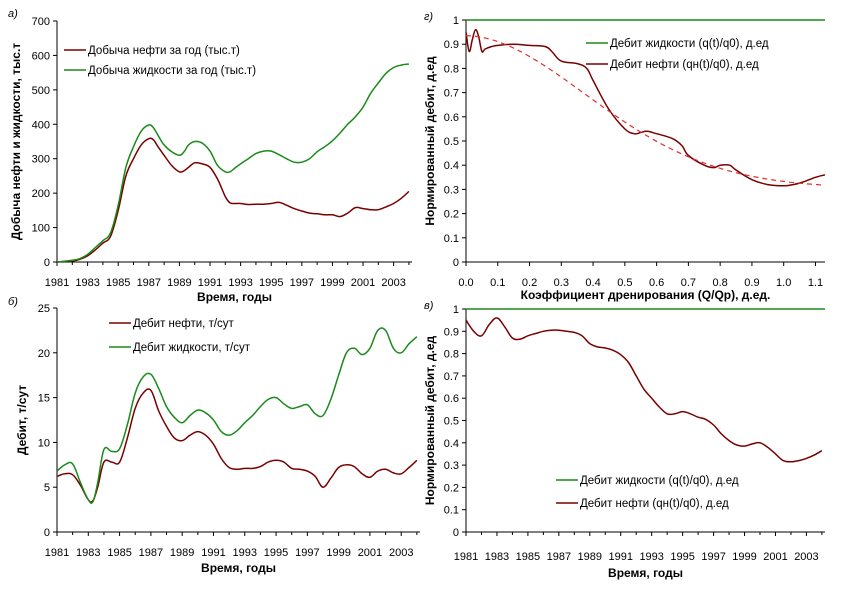 The image size is (849, 589). What do you see at coordinates (13, 302) in the screenshot?
I see `panel-label: б)` at bounding box center [13, 302].